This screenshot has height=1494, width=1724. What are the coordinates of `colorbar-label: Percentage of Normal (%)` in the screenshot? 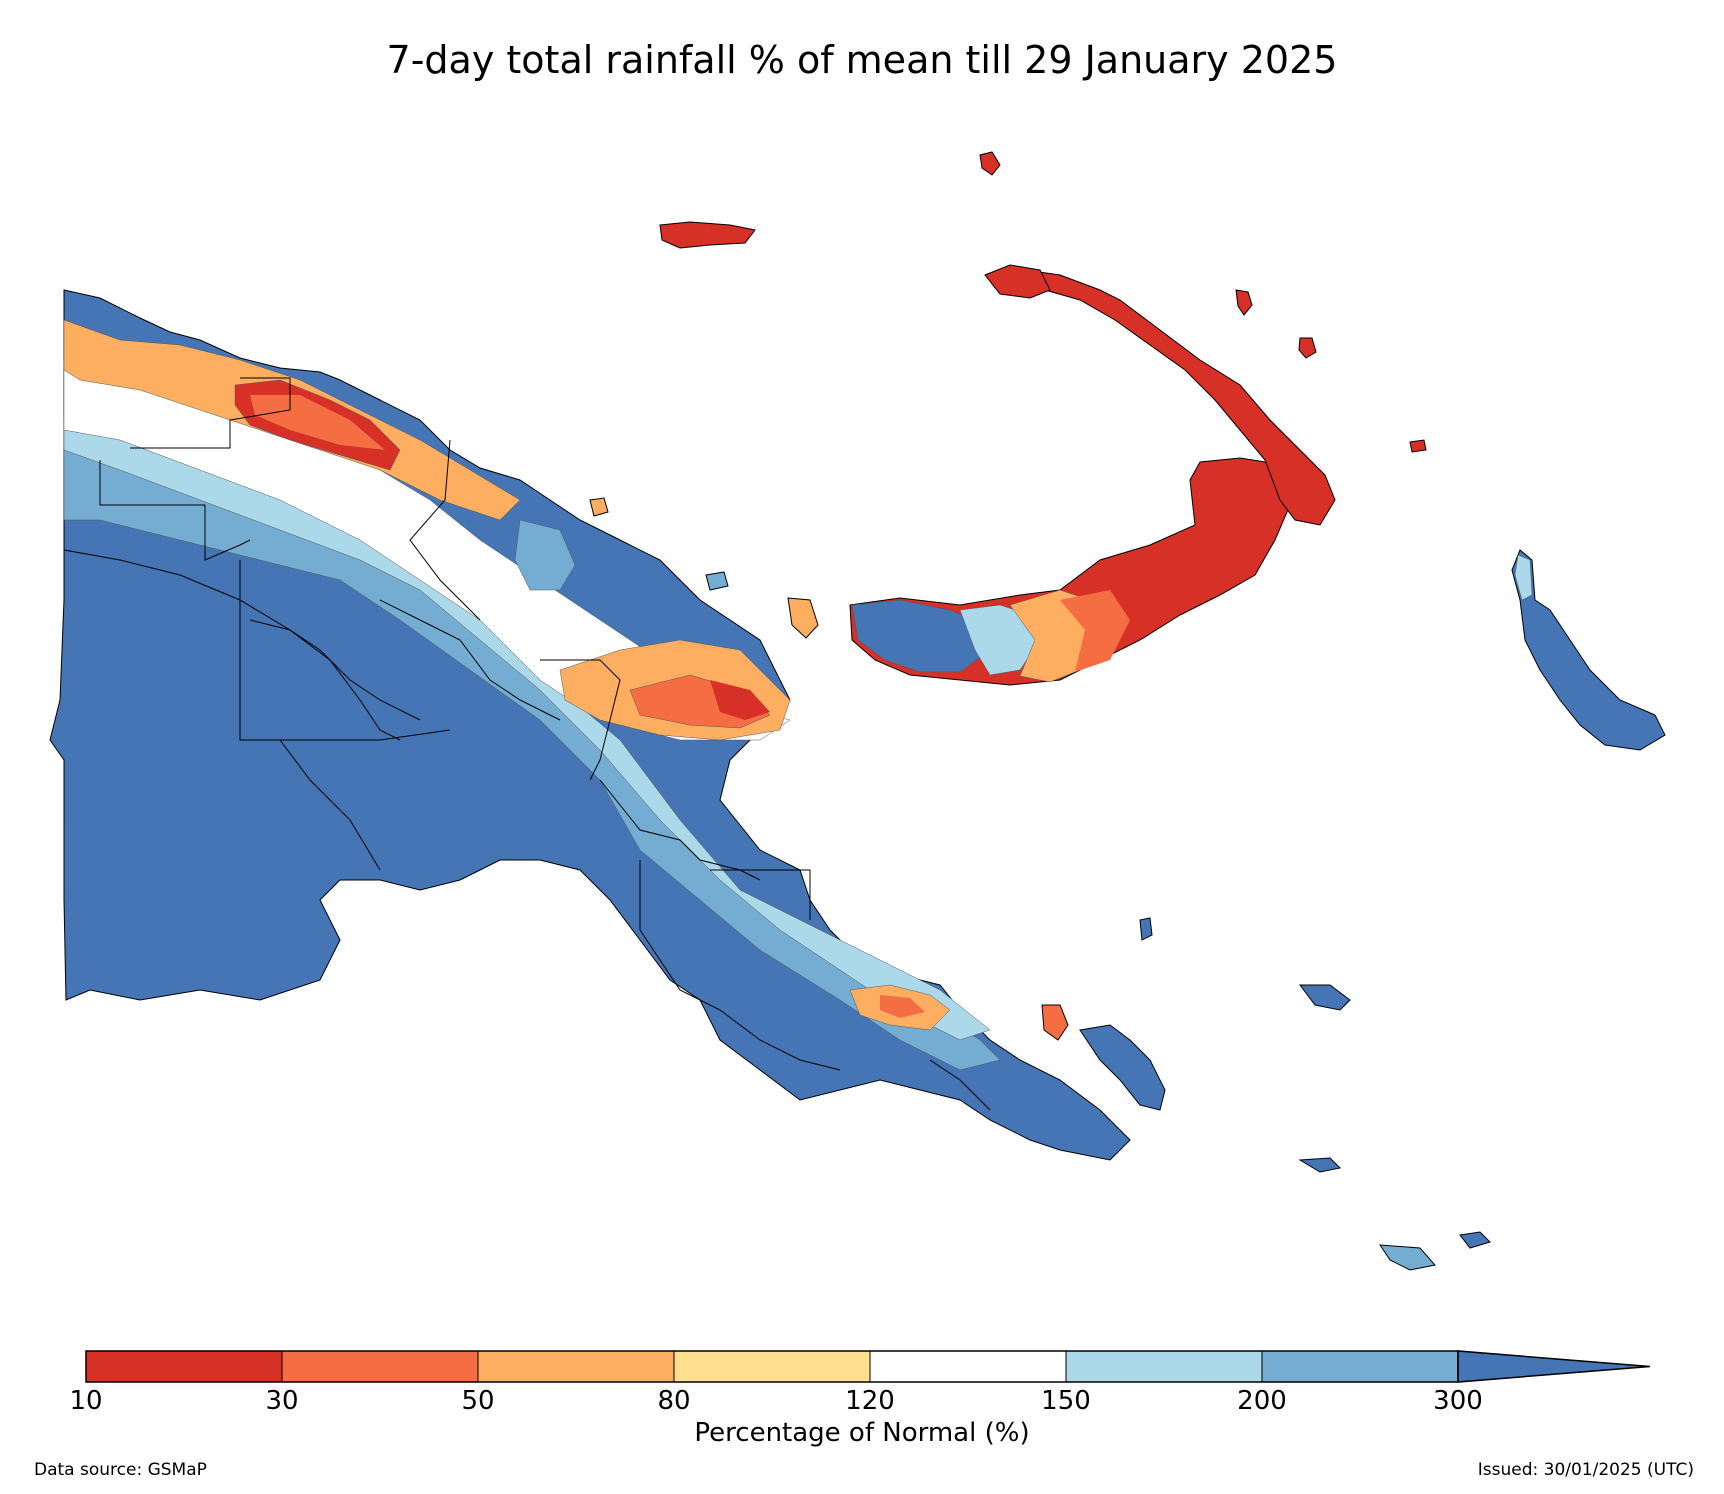 It's located at (862, 1433).